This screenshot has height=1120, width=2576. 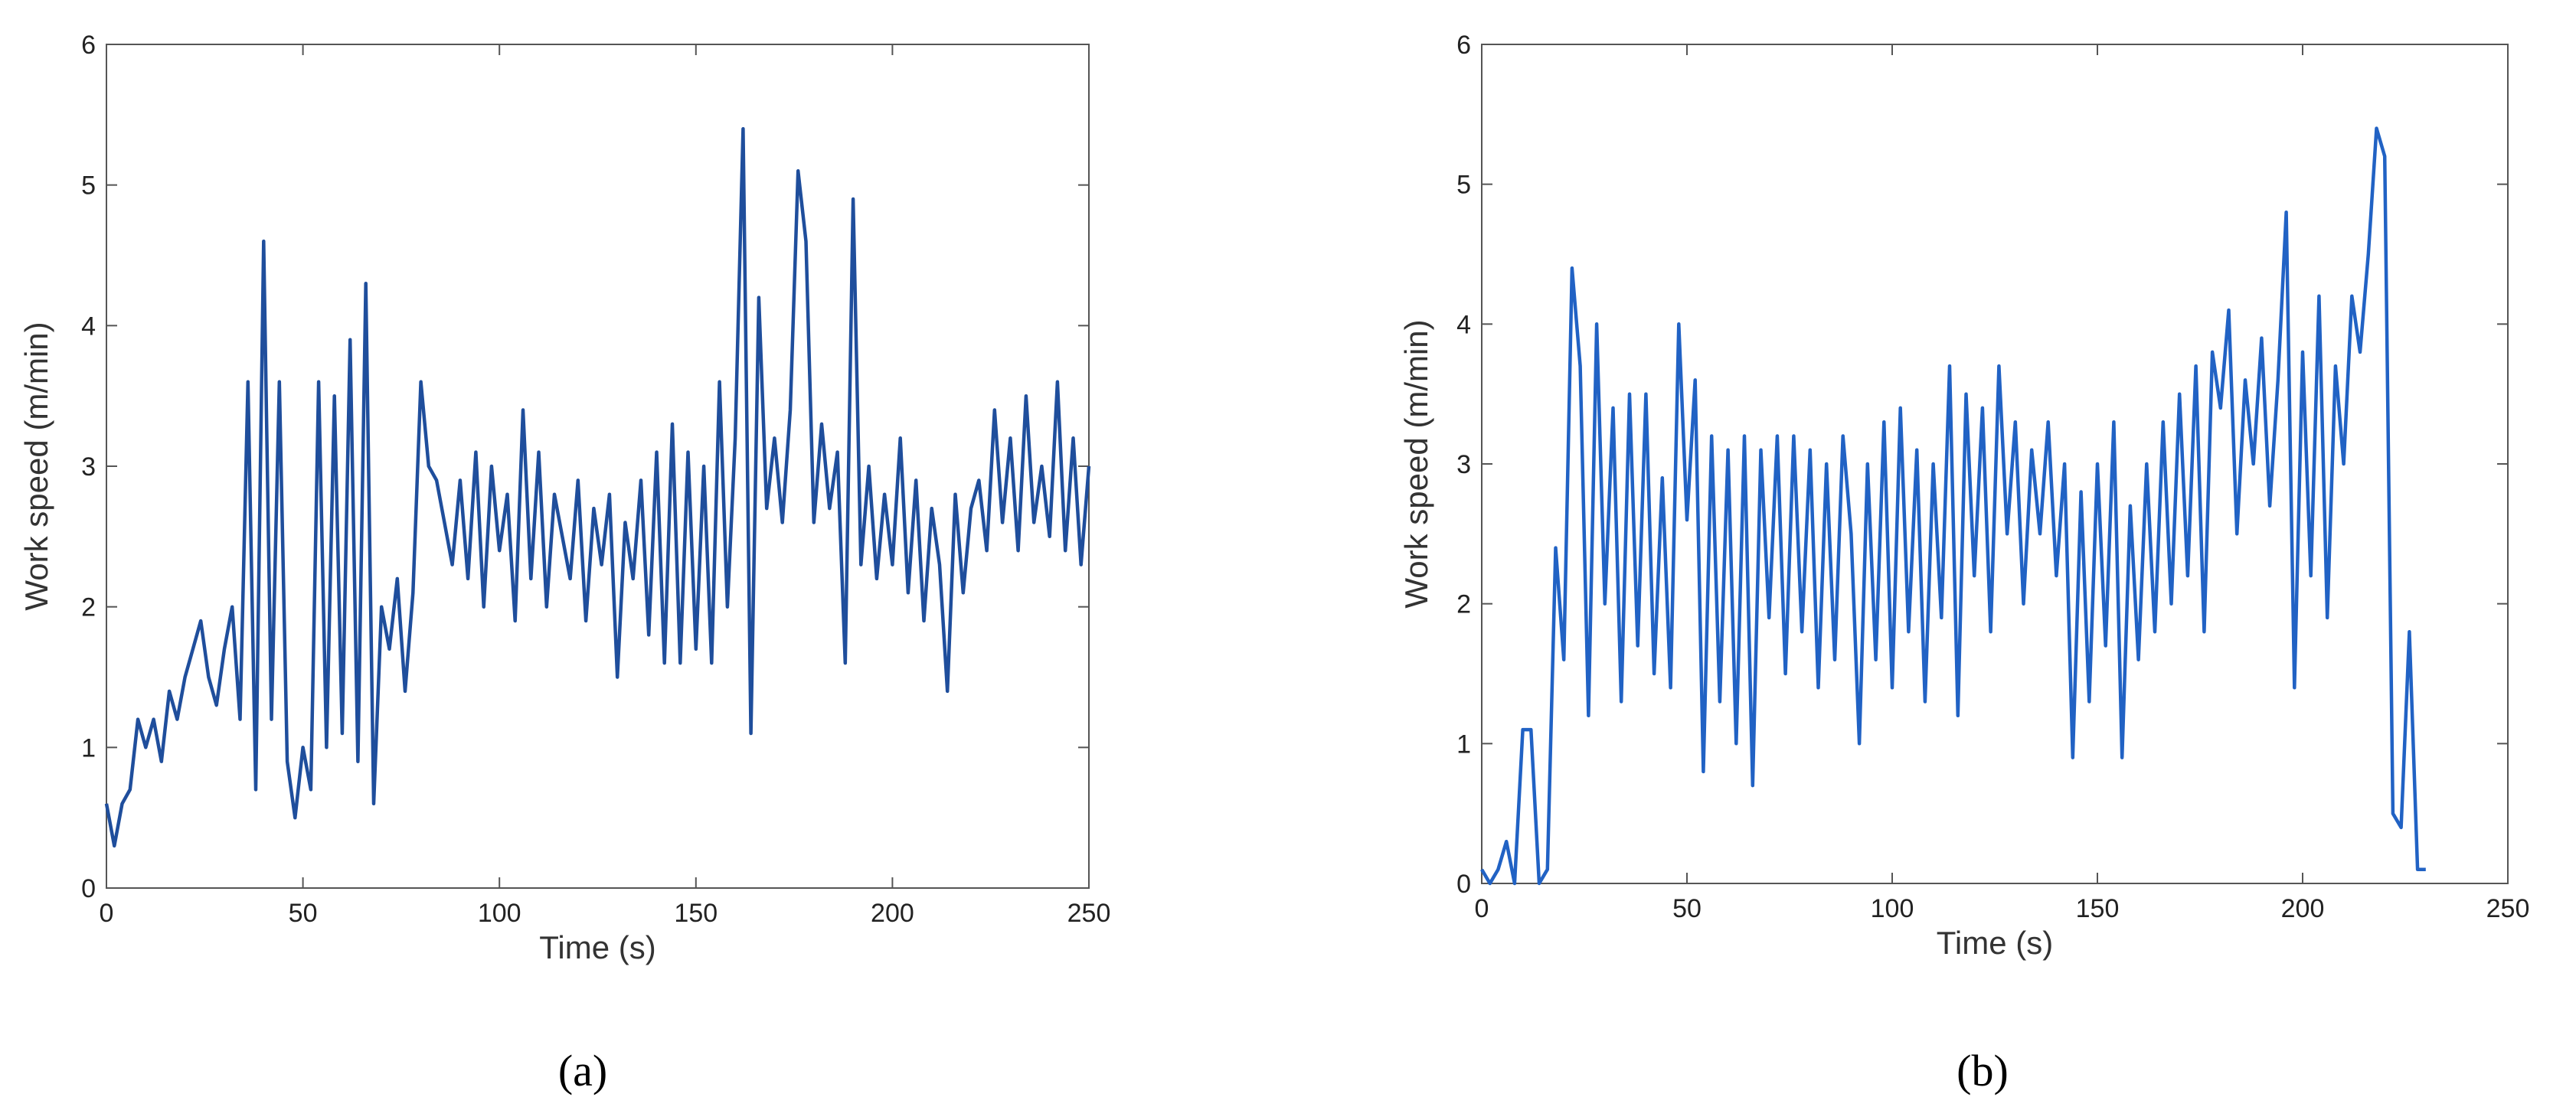 I want to click on caption: (b), so click(x=1983, y=1071).